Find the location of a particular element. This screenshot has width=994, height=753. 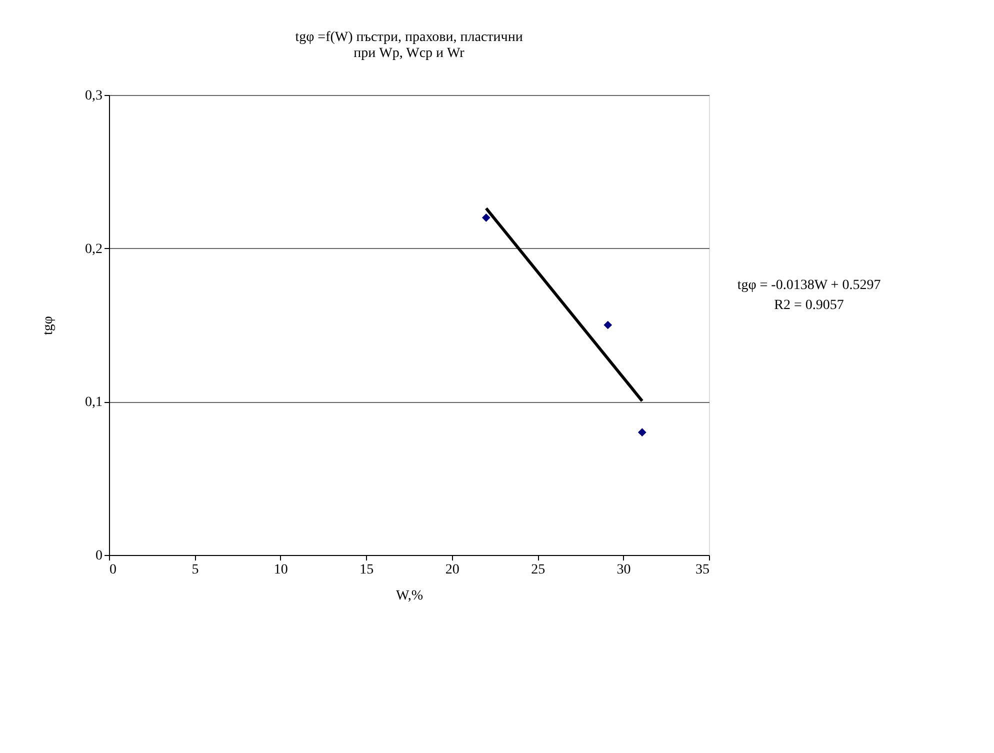

text: tgφ = -0.0138W + 0.5297 is located at coordinates (809, 285).